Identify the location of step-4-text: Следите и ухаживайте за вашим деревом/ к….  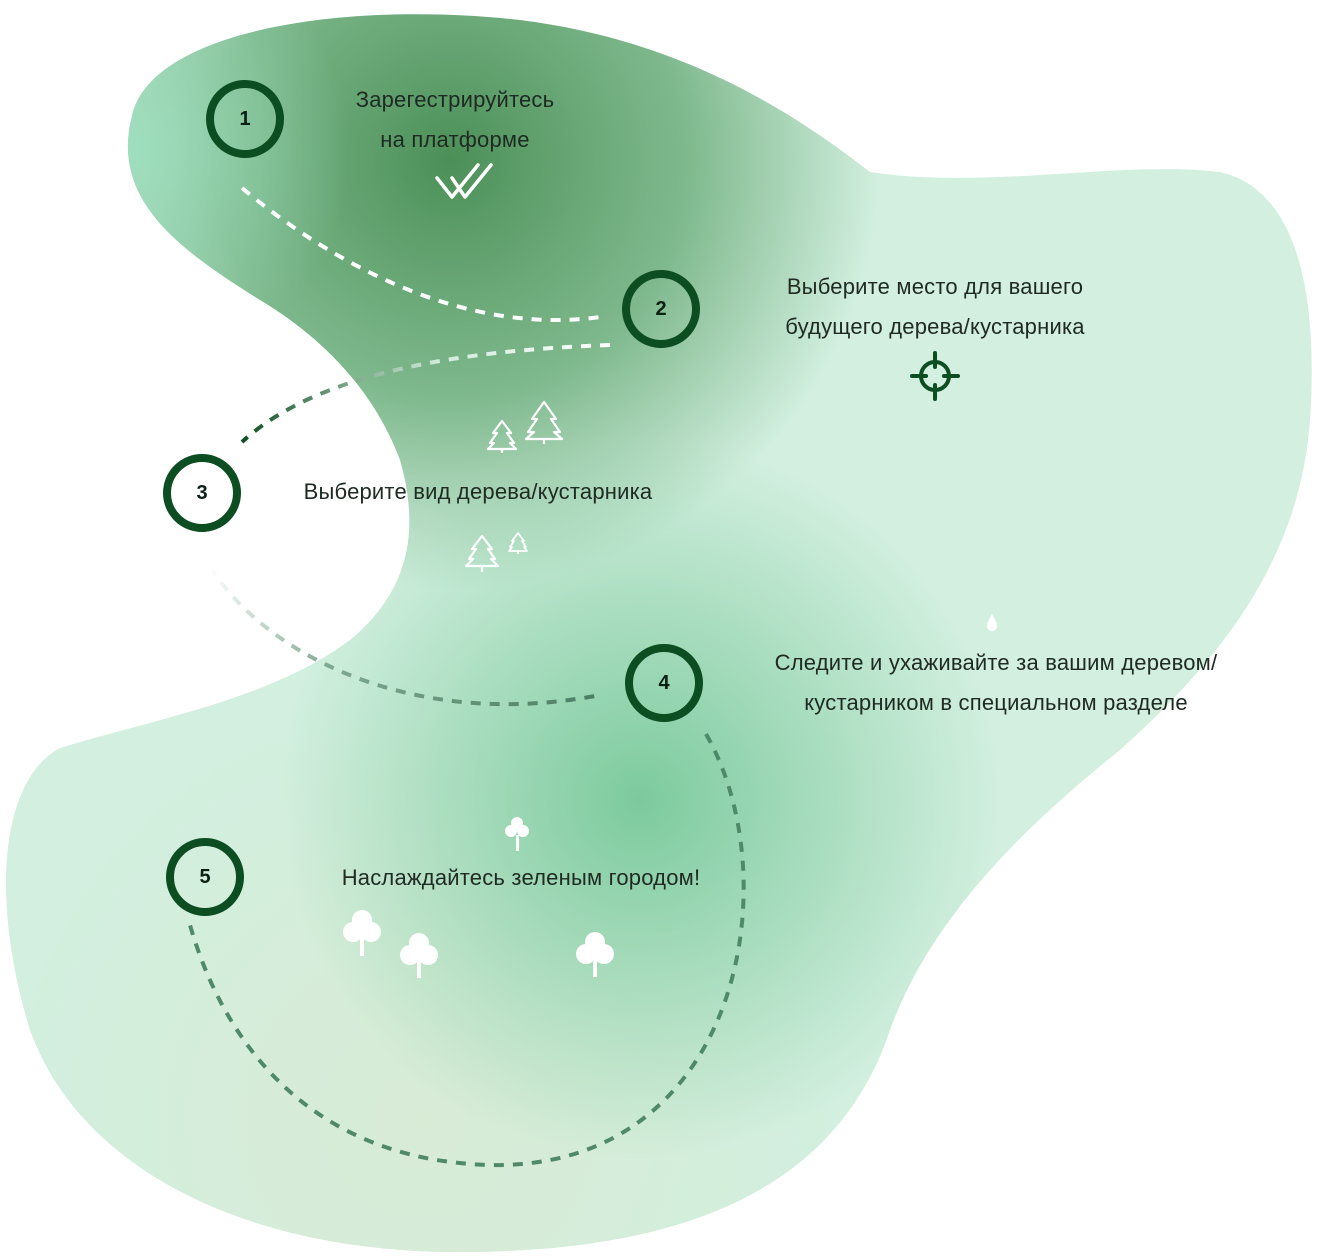
(996, 683).